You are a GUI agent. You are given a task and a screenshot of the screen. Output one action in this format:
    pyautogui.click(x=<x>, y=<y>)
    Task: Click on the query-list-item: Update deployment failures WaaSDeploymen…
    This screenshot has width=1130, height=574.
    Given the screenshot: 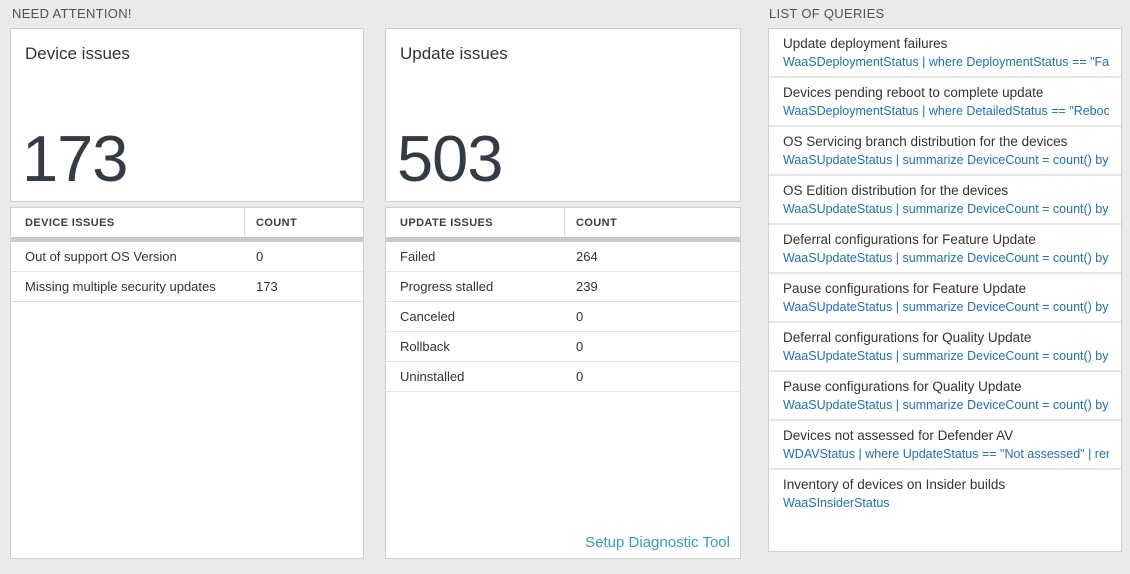 What is the action you would take?
    pyautogui.click(x=945, y=53)
    